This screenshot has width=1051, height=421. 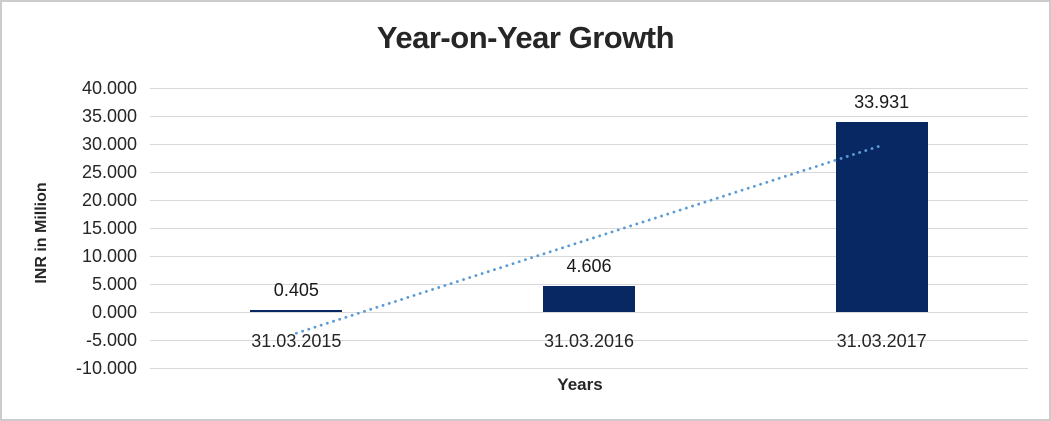 I want to click on x-category-label: 31.03.2016, so click(x=589, y=341).